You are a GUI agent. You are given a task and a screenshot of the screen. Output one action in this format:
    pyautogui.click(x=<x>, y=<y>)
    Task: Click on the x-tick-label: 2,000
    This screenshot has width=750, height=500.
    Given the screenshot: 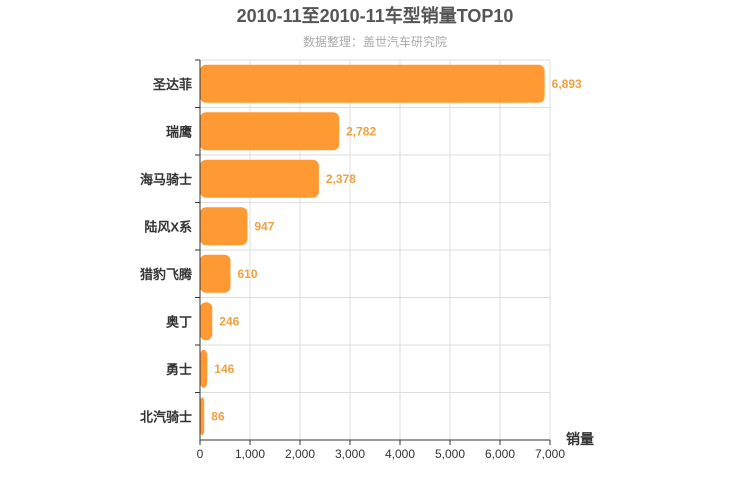 What is the action you would take?
    pyautogui.click(x=300, y=454)
    